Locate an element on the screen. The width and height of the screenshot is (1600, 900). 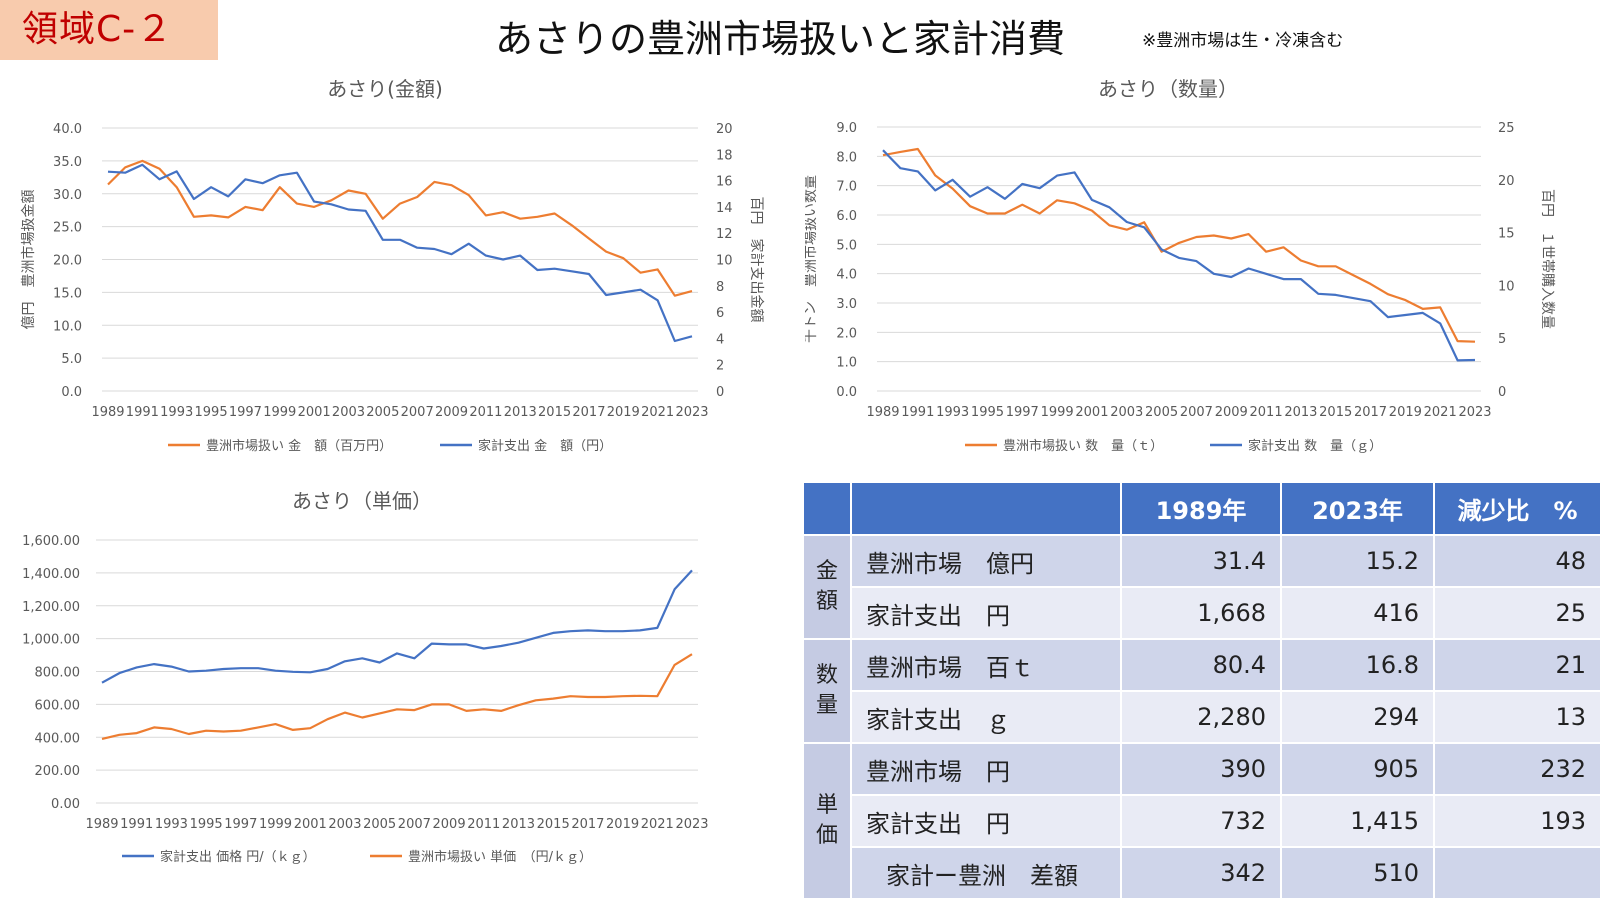
table-row: 数量豊洲市場 百ｔ 80.4 16.8 21 is located at coordinates (1201, 691).